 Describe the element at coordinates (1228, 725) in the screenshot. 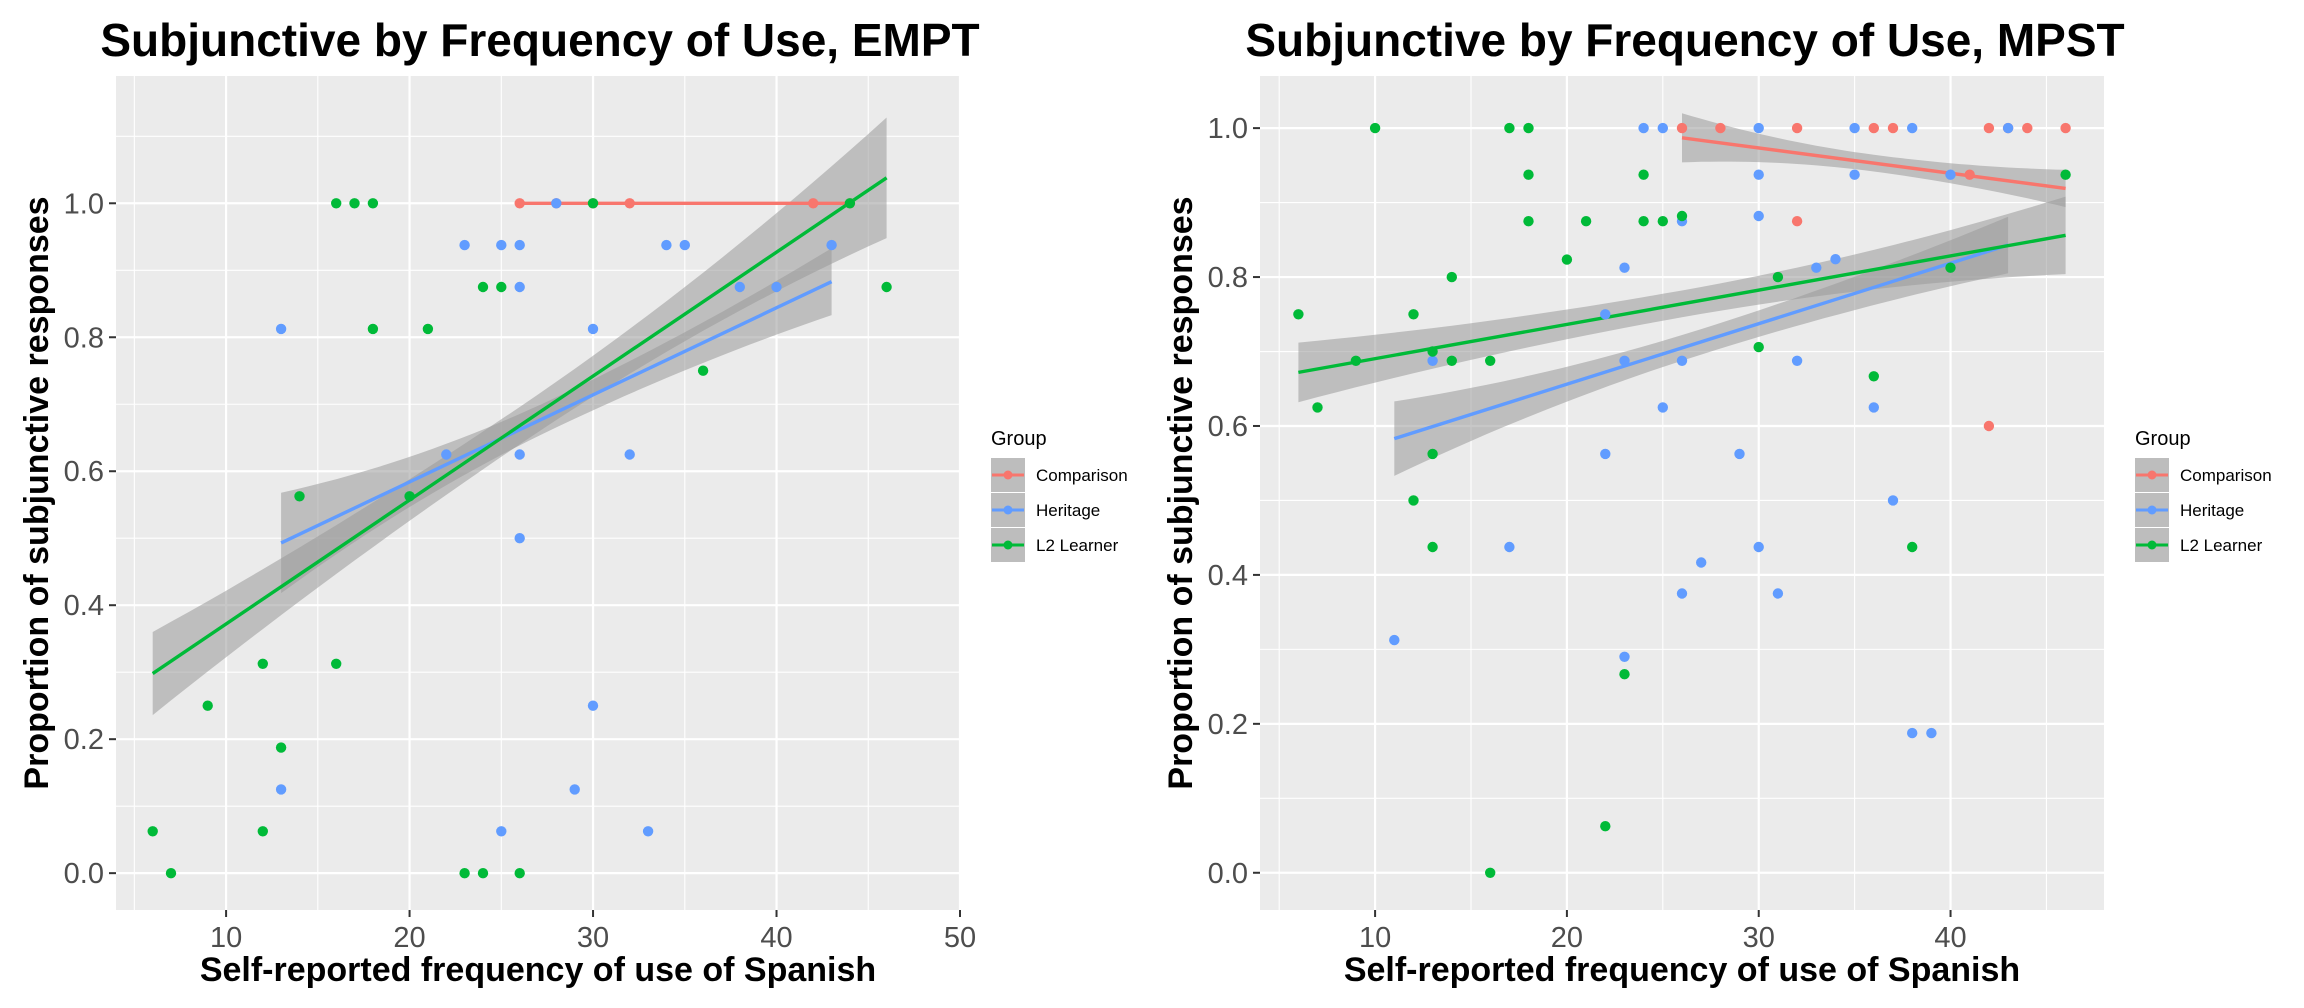

I see `y-tick-label: 0.2` at that location.